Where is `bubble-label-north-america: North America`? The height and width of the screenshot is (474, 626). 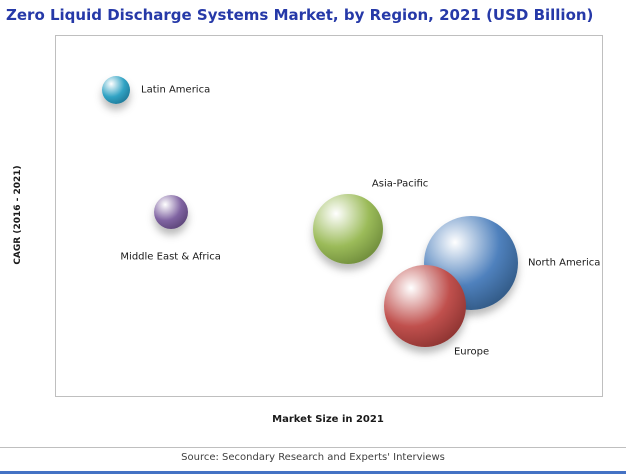
bubble-label-north-america: North America is located at coordinates (564, 263).